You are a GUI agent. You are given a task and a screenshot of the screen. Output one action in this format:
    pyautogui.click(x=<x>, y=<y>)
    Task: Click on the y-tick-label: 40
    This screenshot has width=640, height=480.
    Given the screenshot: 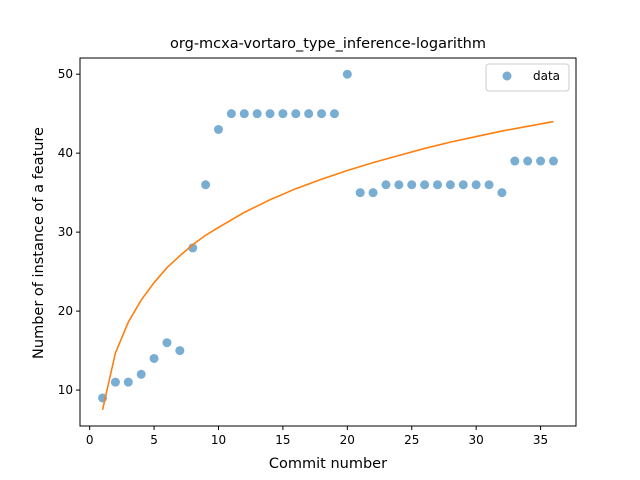 What is the action you would take?
    pyautogui.click(x=65, y=153)
    